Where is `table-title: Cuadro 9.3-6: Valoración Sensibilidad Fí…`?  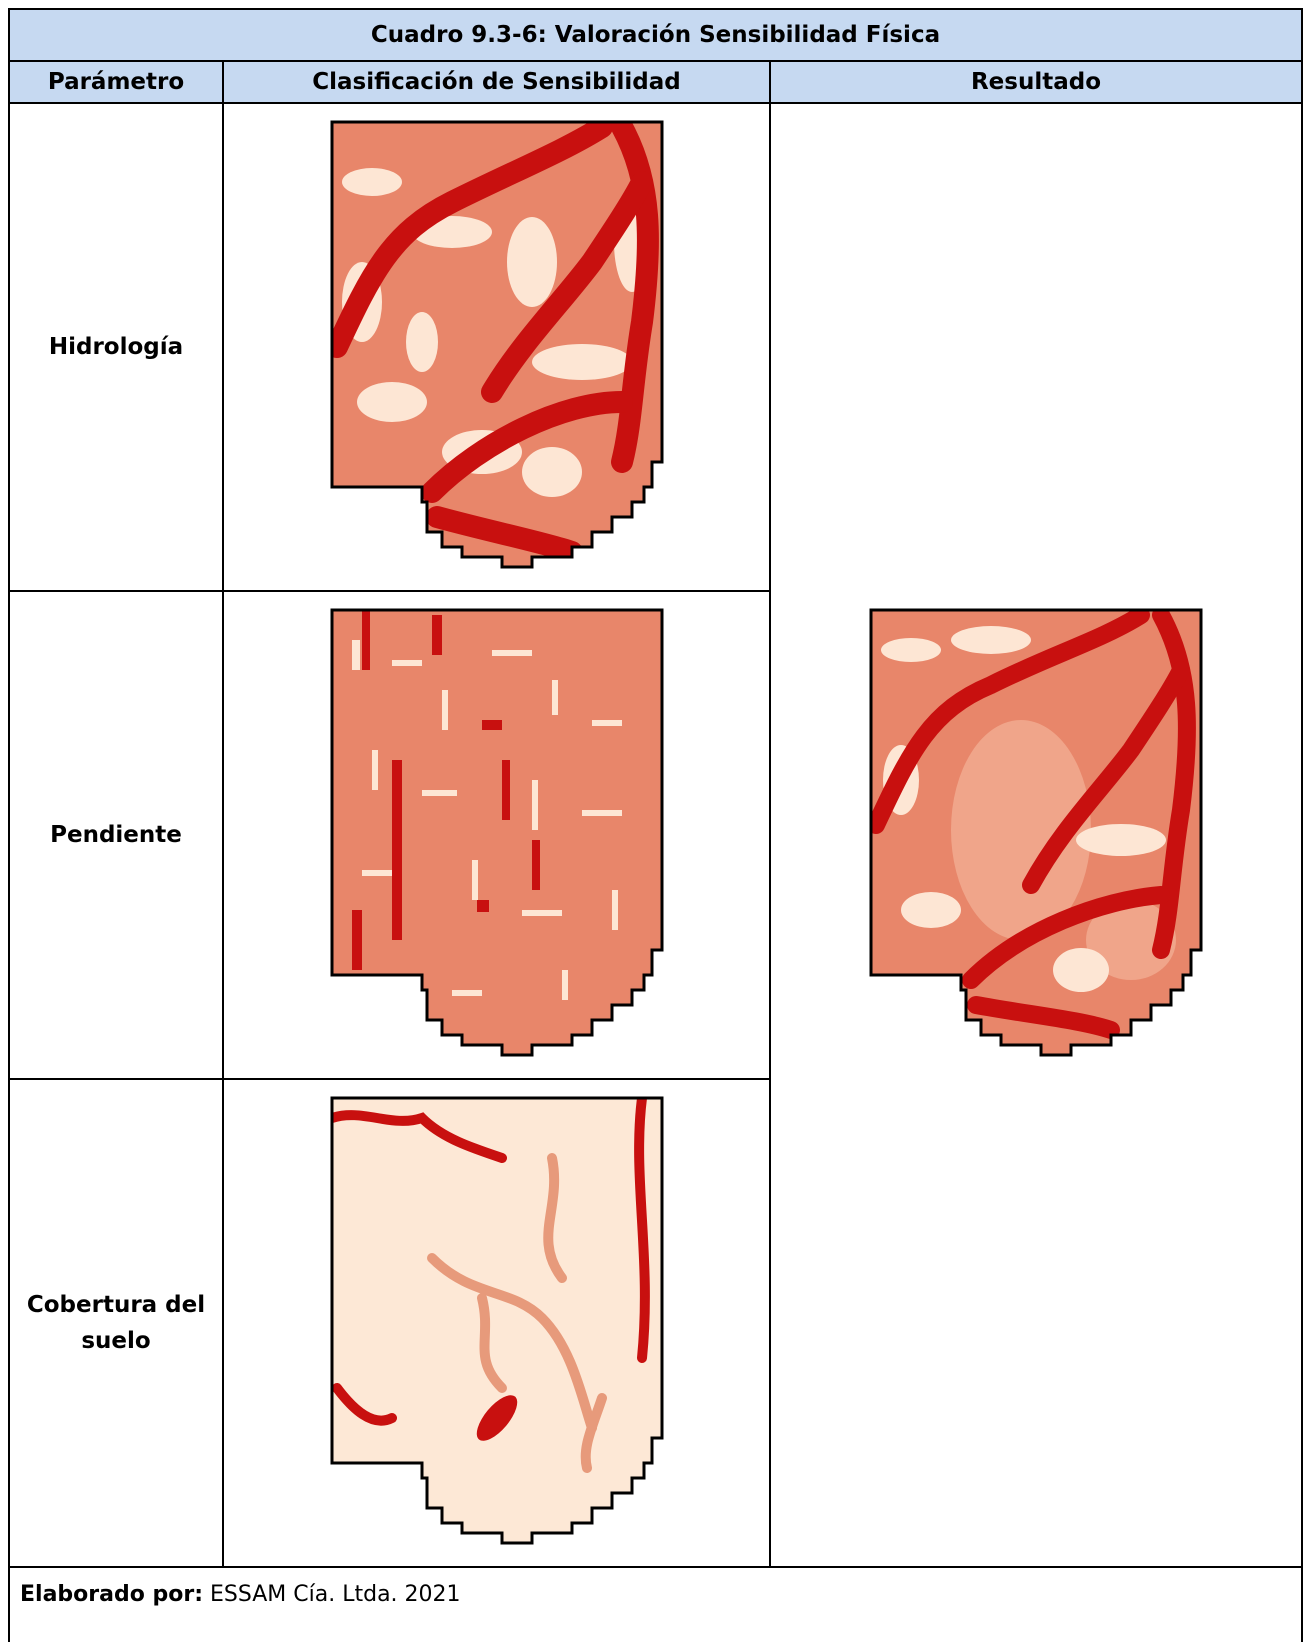
table-title: Cuadro 9.3-6: Valoración Sensibilidad Fí… is located at coordinates (655, 35).